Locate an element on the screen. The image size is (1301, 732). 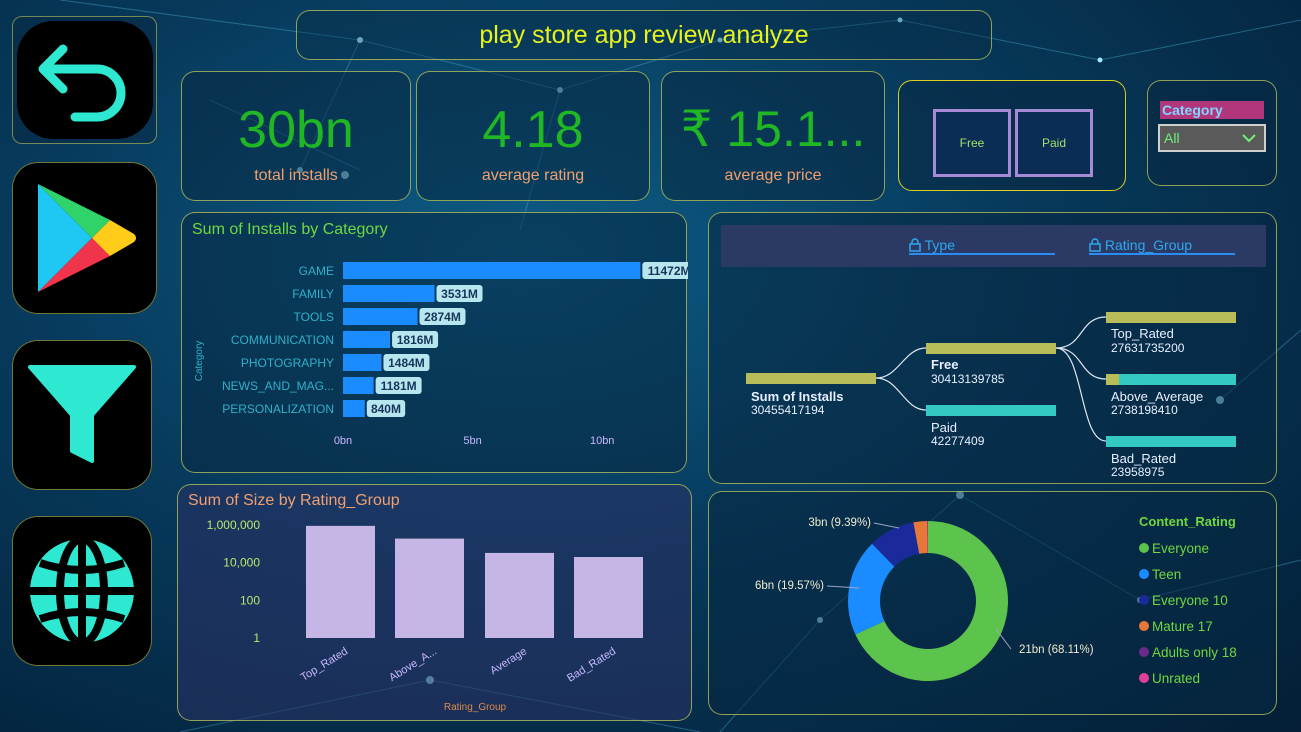
decomp-bar-top-rated is located at coordinates (1171, 317).